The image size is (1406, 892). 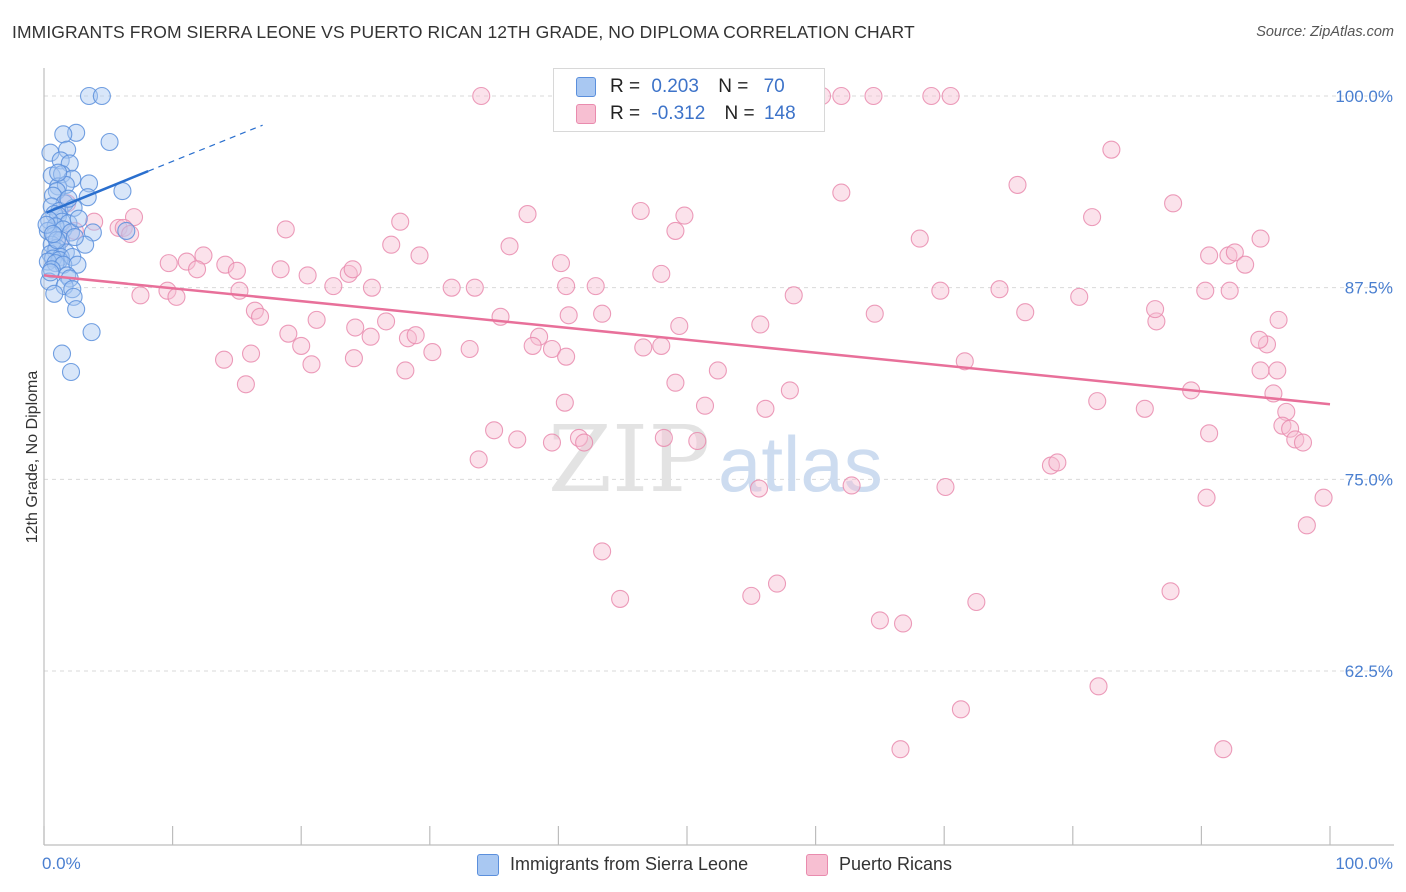 I want to click on legend-label: Immigrants from Sierra Leone, so click(x=629, y=864).